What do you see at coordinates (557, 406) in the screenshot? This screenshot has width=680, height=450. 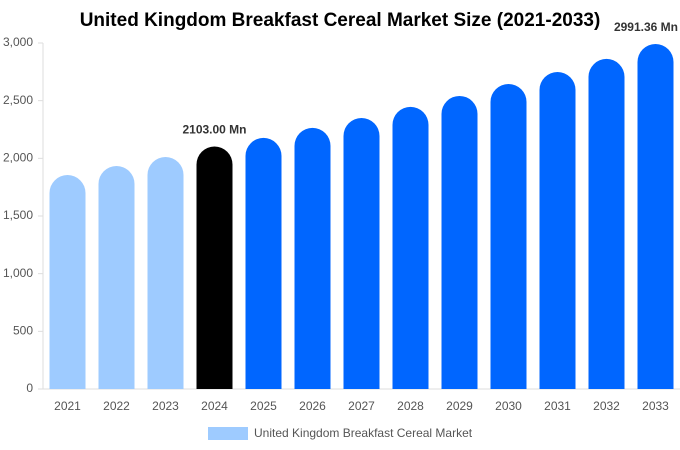 I see `x-tick-label: 2031` at bounding box center [557, 406].